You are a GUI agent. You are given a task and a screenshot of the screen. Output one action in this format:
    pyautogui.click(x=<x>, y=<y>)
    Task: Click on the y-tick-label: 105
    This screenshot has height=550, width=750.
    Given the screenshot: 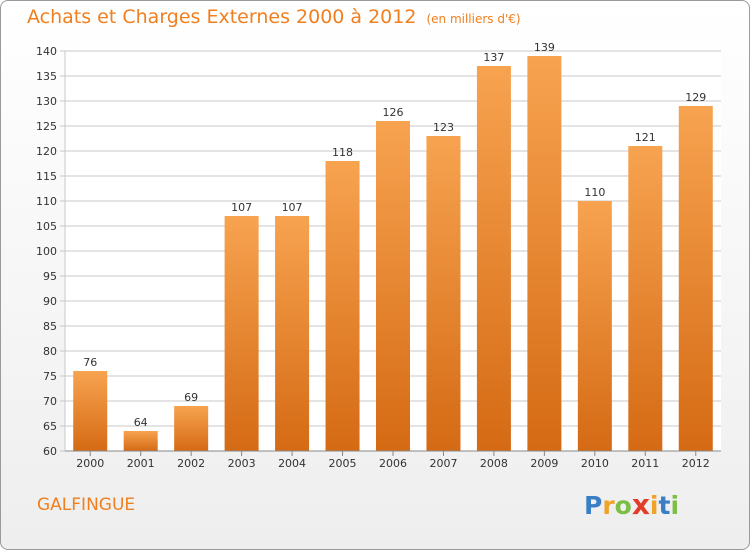 What is the action you would take?
    pyautogui.click(x=46, y=226)
    